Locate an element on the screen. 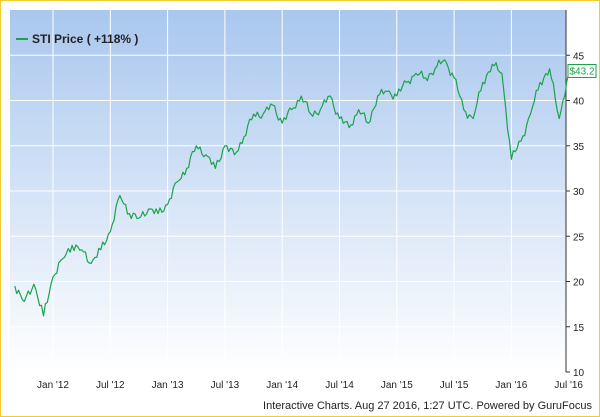 The width and height of the screenshot is (600, 417). legend: STI Price ( +118% ) is located at coordinates (77, 39).